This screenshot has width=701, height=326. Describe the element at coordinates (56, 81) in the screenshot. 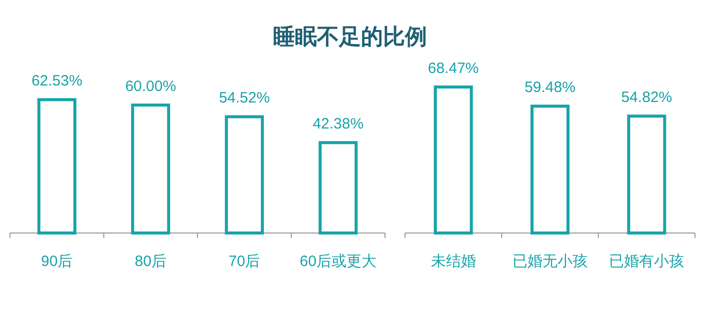

I see `data-label: 62.53%` at that location.